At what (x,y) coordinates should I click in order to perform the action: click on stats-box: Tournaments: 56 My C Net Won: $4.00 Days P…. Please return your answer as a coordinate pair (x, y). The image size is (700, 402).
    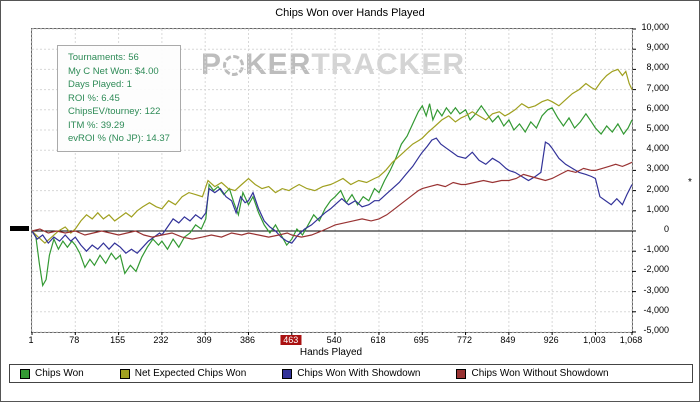
    Looking at the image, I should click on (119, 98).